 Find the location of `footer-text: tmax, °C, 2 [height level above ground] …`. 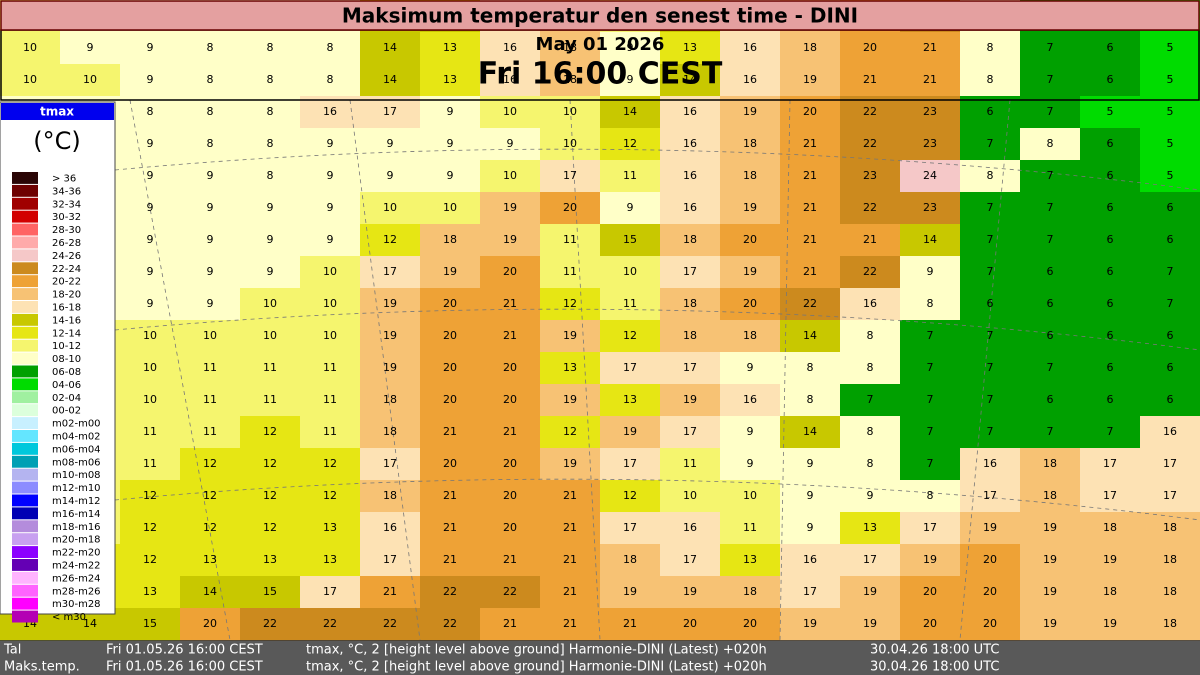

footer-text: tmax, °C, 2 [height level above ground] … is located at coordinates (536, 650).